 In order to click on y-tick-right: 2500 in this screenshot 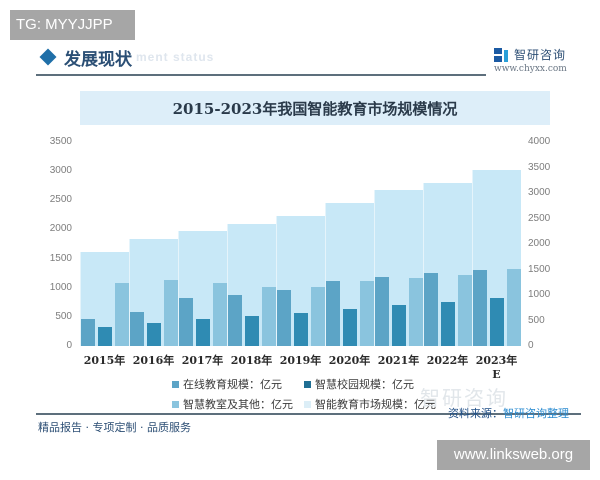, I will do `click(539, 218)`.